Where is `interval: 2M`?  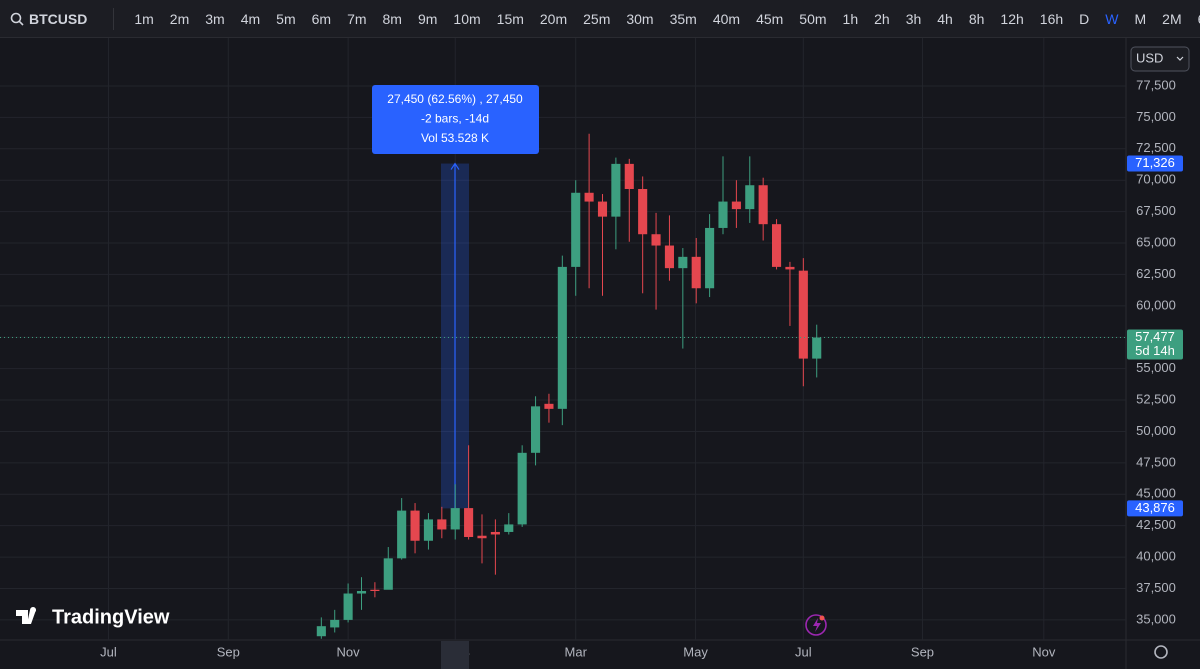
interval: 2M is located at coordinates (1172, 18).